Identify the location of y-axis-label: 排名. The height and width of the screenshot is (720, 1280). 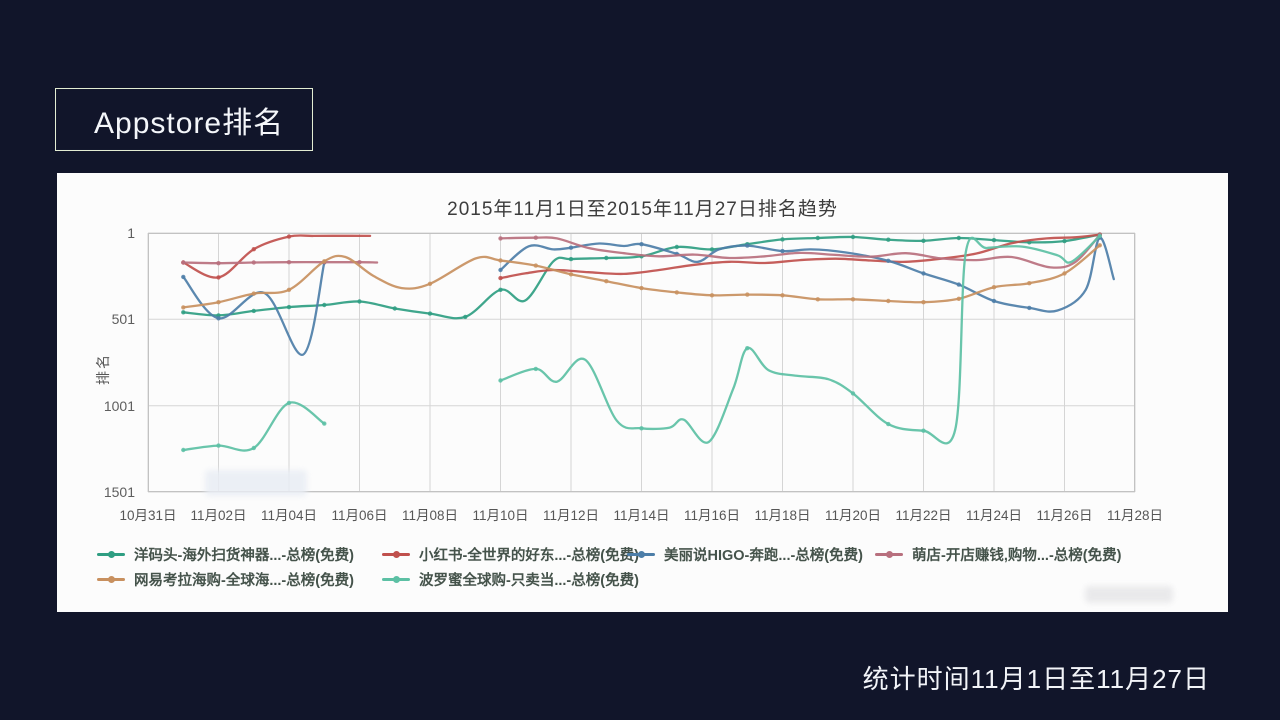
(103, 369).